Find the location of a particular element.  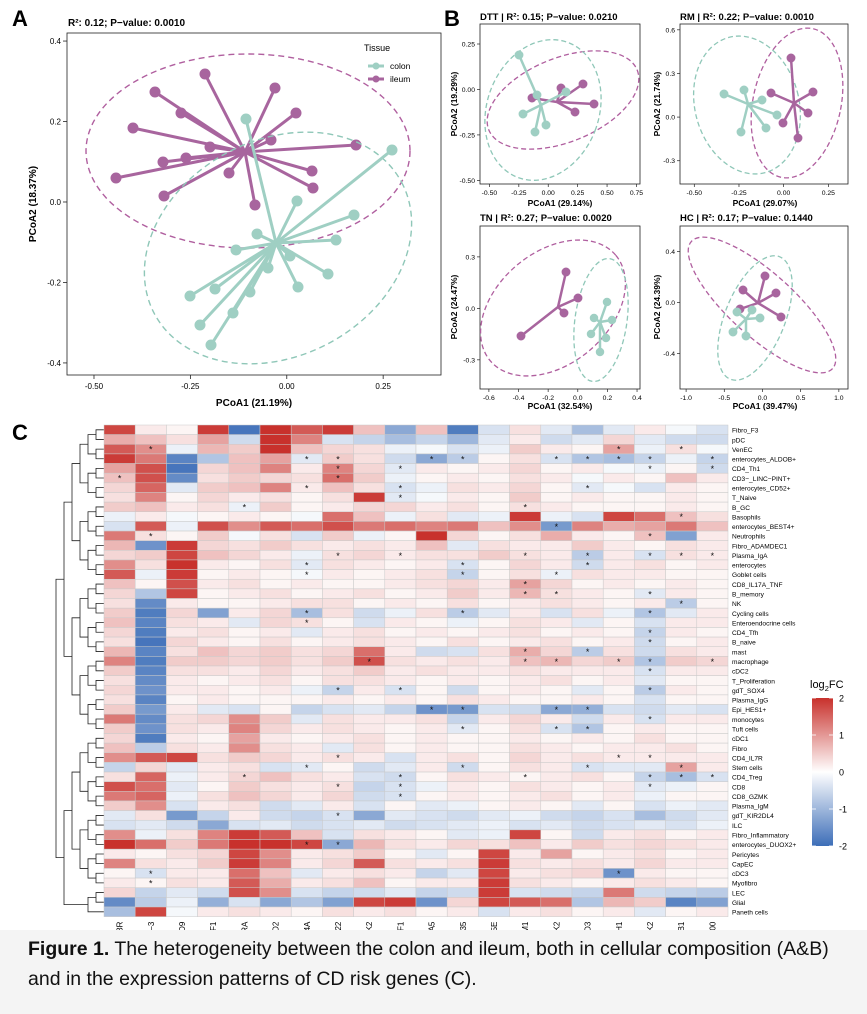

heatmap-row-label: gdT_KIR2DL4 is located at coordinates (753, 816).